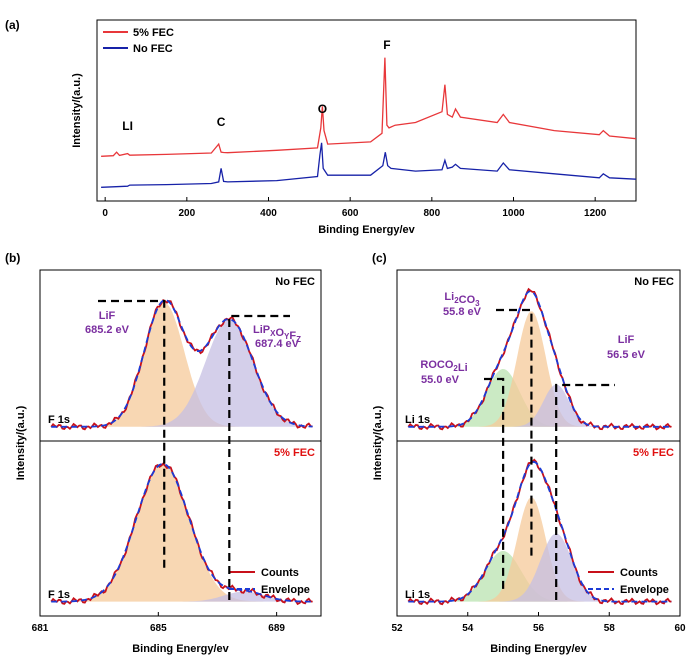 Image resolution: width=700 pixels, height=672 pixels. What do you see at coordinates (277, 334) in the screenshot?
I see `peak-label-name: LiPXOYFZ` at bounding box center [277, 334].